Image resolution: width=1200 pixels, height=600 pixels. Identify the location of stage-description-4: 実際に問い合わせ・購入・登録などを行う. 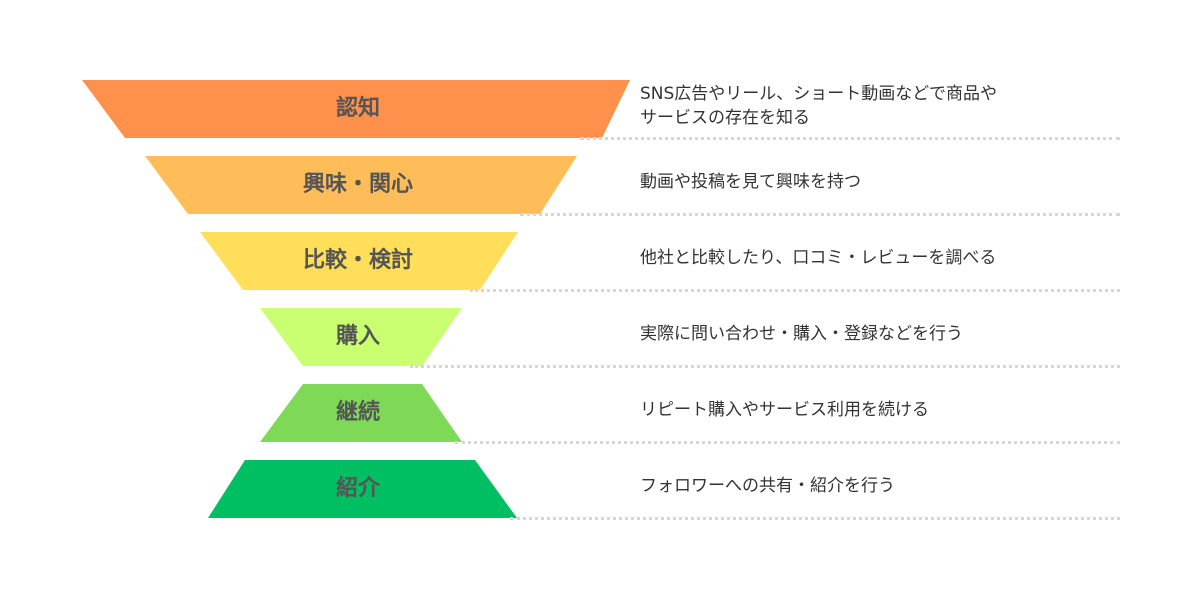
(801, 334).